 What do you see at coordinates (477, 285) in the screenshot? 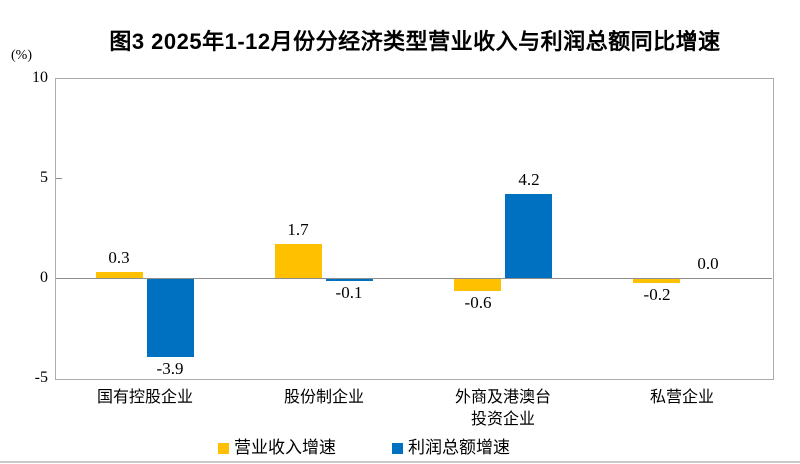
I see `bar-series0-cat2` at bounding box center [477, 285].